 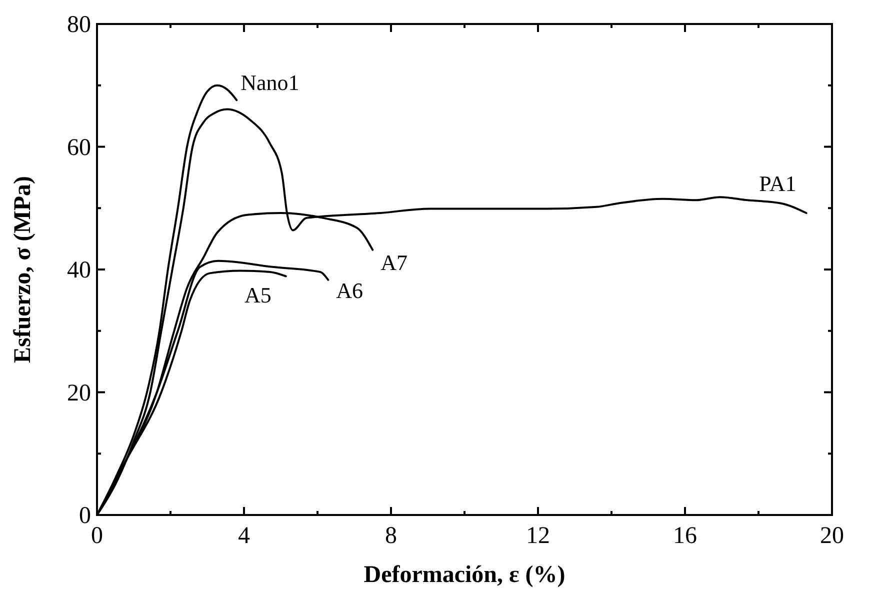 What do you see at coordinates (258, 295) in the screenshot?
I see `series-label: A5` at bounding box center [258, 295].